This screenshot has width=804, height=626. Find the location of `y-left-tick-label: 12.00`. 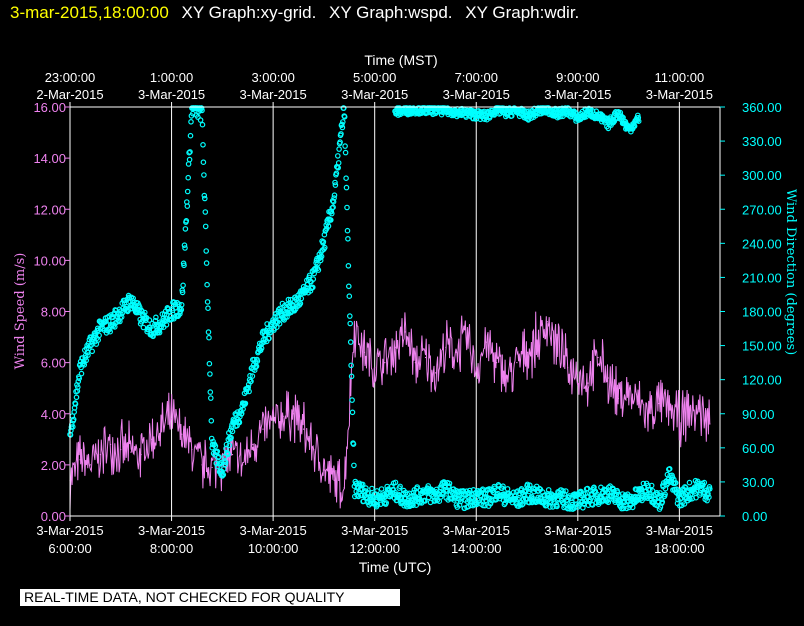

y-left-tick-label: 12.00 is located at coordinates (49, 209).